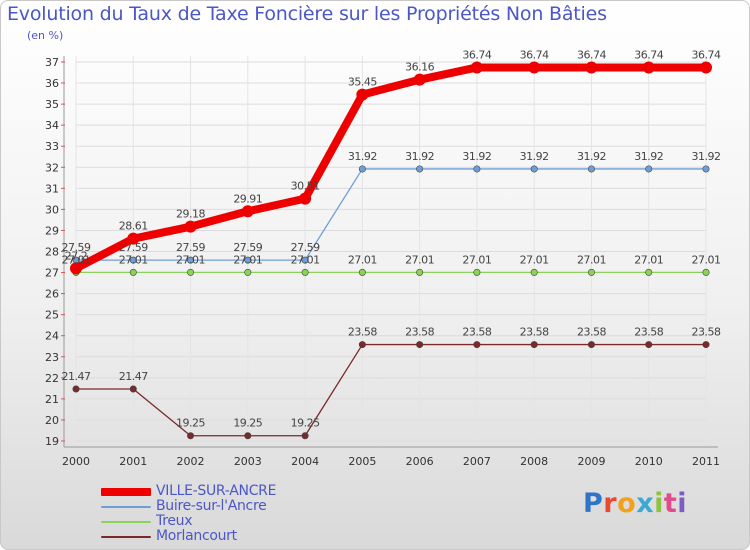 This screenshot has height=550, width=750. What do you see at coordinates (305, 186) in the screenshot?
I see `data-label: 30.51` at bounding box center [305, 186].